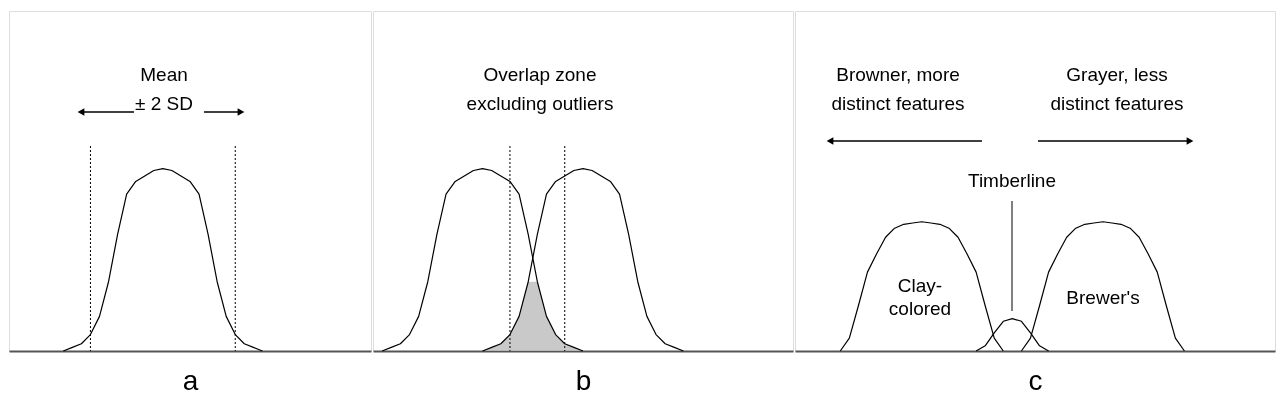  Describe the element at coordinates (583, 380) in the screenshot. I see `x-axis-title: b` at that location.